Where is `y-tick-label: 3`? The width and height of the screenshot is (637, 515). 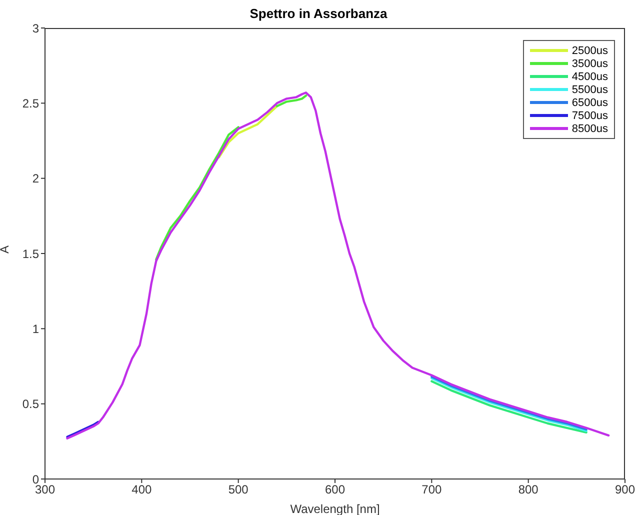 y-tick-label: 3 is located at coordinates (36, 28).